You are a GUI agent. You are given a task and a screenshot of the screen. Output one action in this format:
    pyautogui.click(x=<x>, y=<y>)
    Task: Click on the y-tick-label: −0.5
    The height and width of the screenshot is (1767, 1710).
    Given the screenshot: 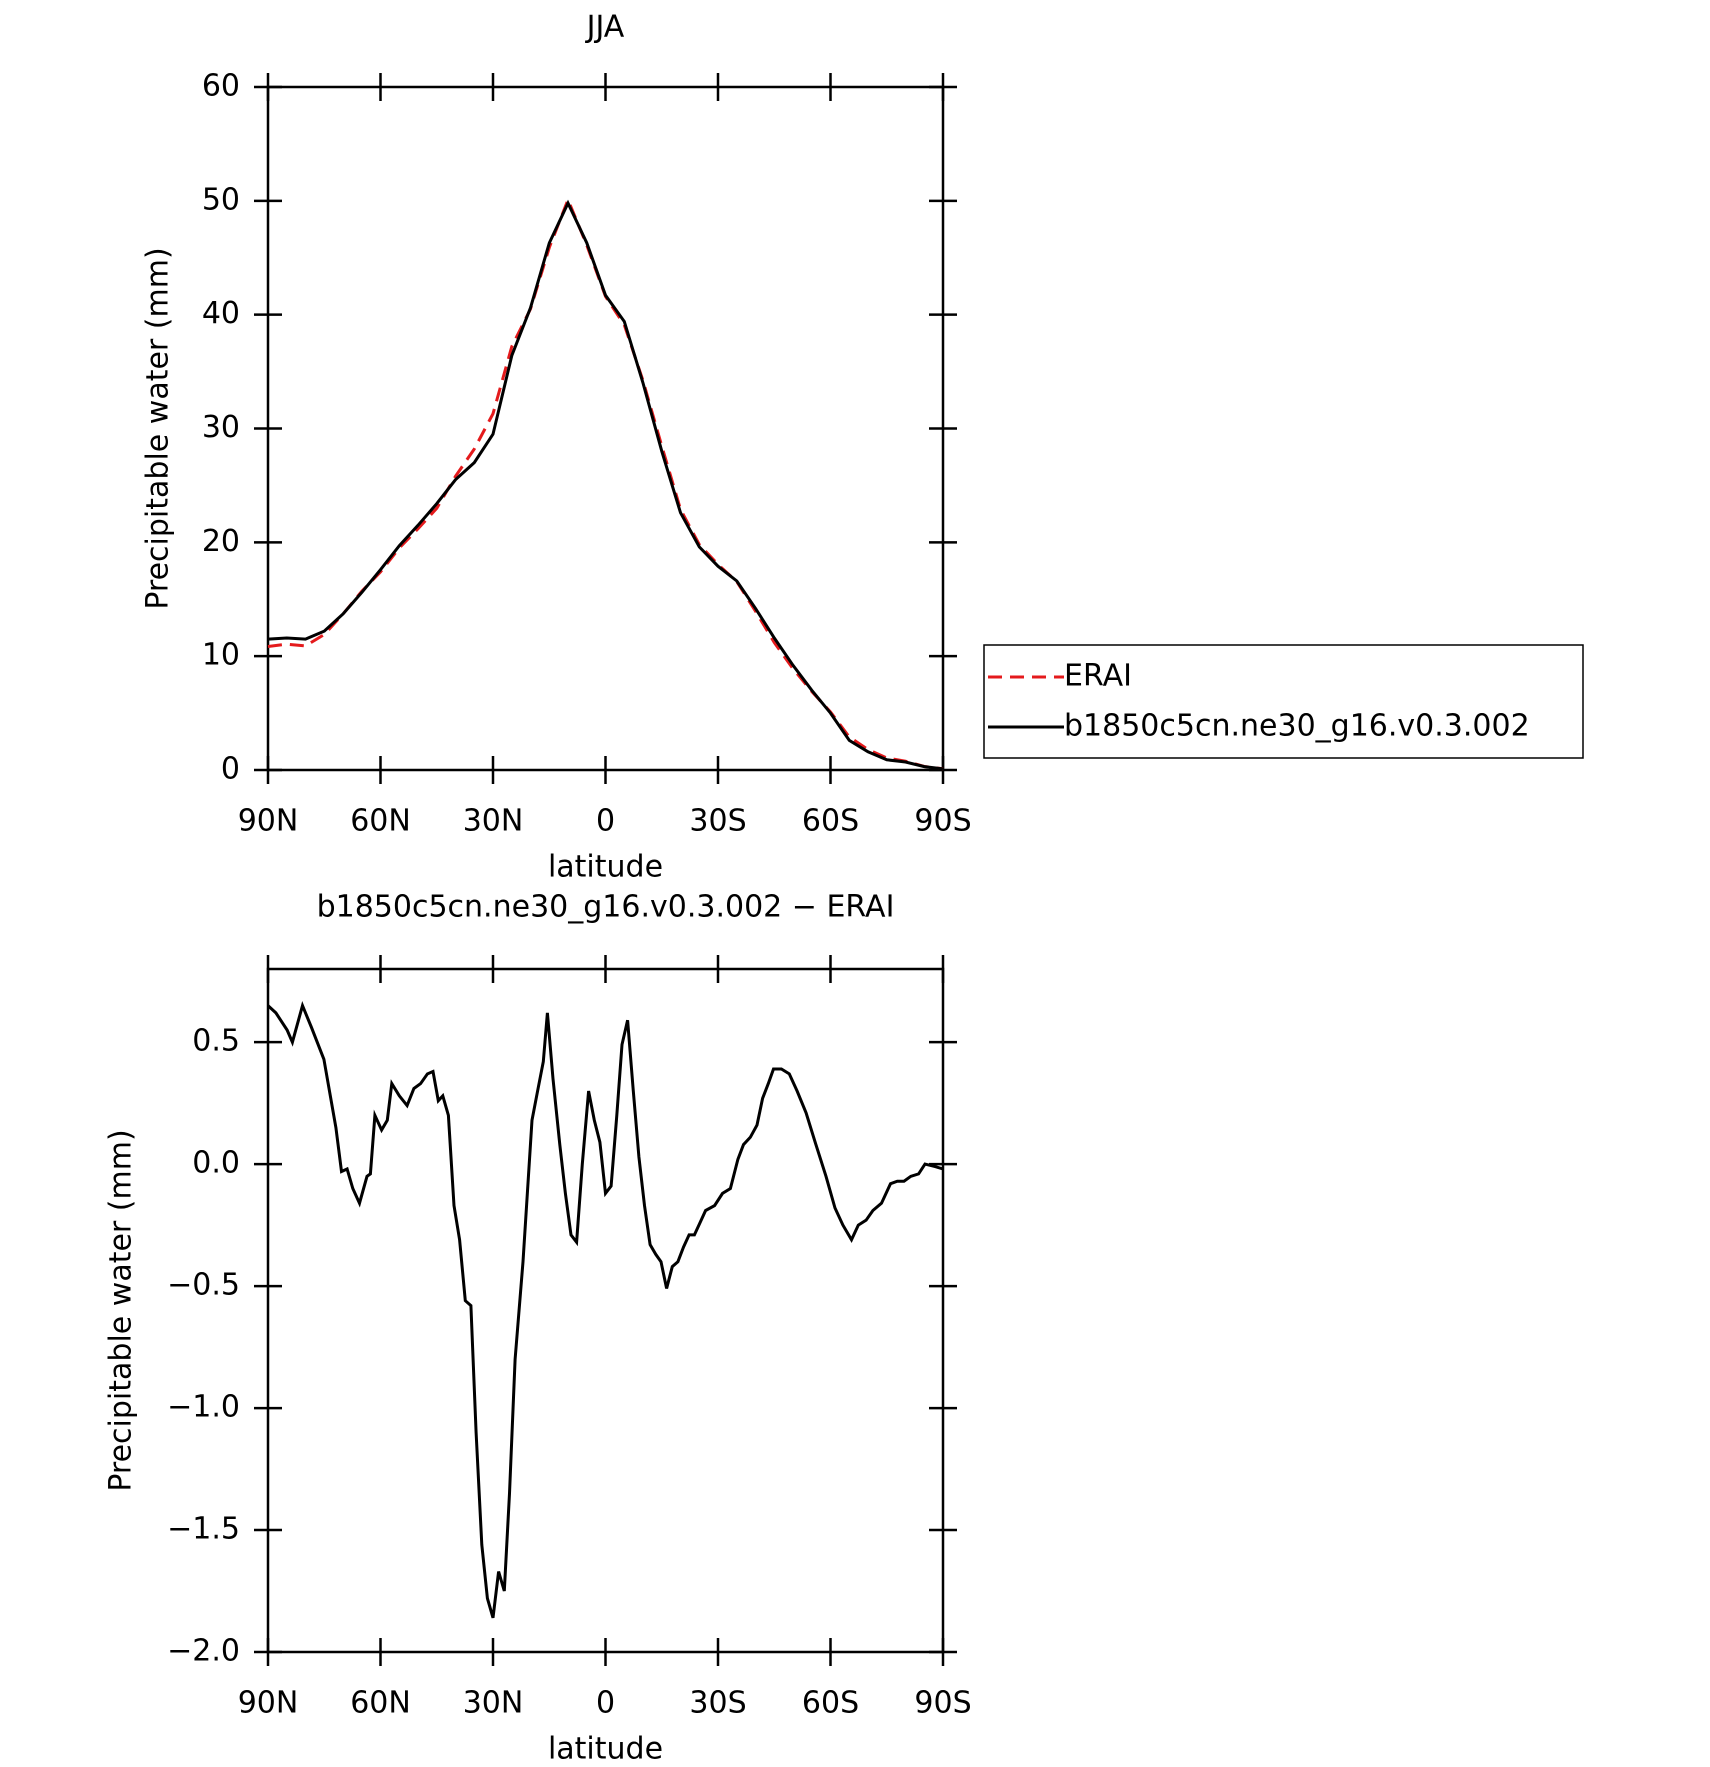 What is the action you would take?
    pyautogui.click(x=203, y=1285)
    